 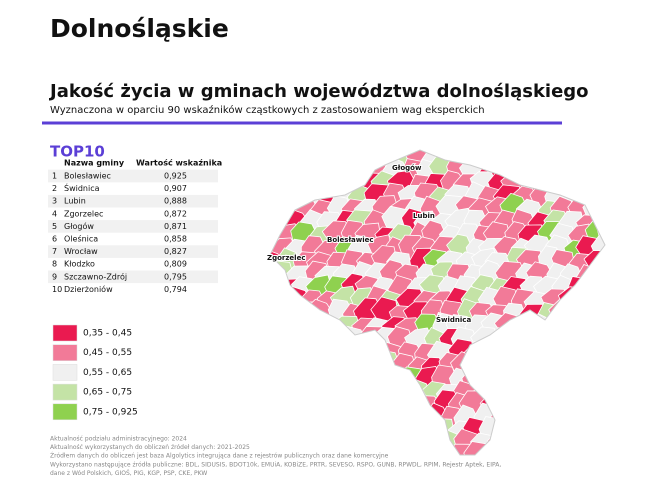 I want to click on legend-label: 0,75 - 0,925, so click(x=110, y=412).